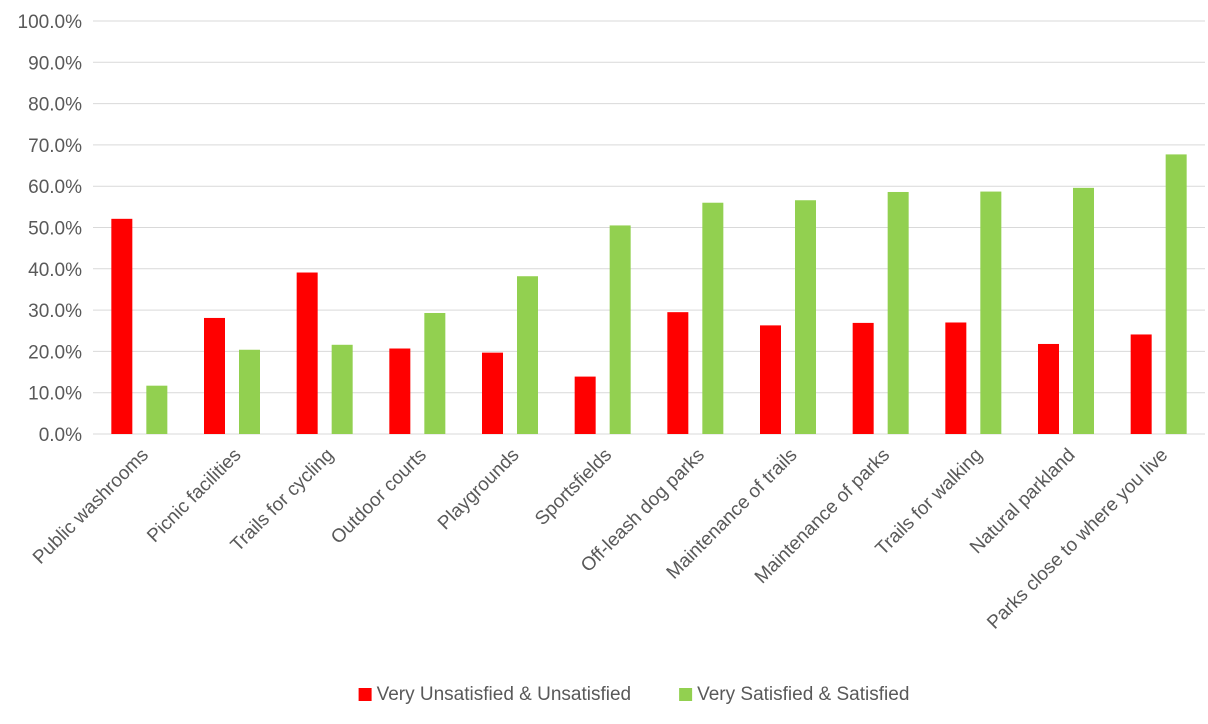 The height and width of the screenshot is (724, 1208). I want to click on x-category-label: Picnic facilities, so click(194, 496).